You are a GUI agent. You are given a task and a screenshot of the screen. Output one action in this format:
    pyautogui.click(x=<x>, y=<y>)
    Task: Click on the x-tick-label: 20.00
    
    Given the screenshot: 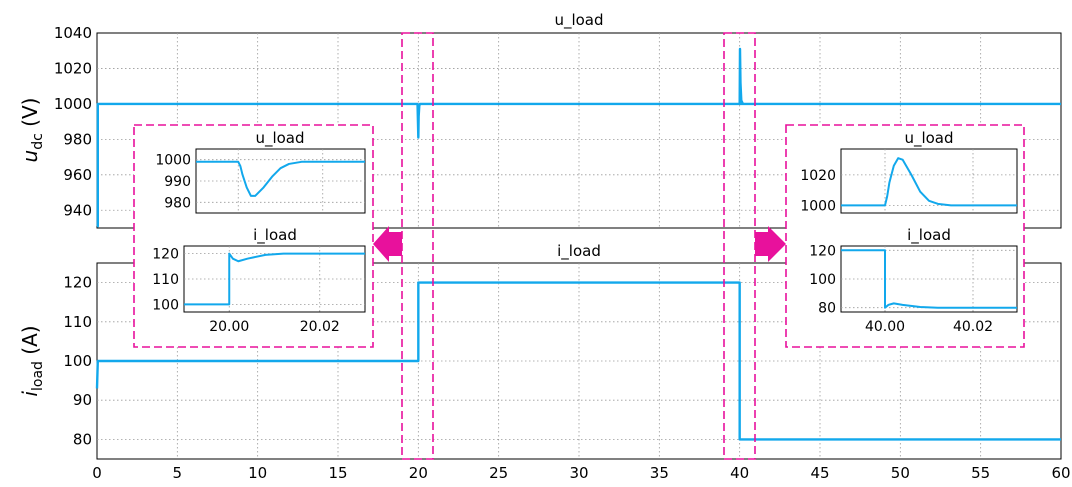 What is the action you would take?
    pyautogui.click(x=229, y=327)
    